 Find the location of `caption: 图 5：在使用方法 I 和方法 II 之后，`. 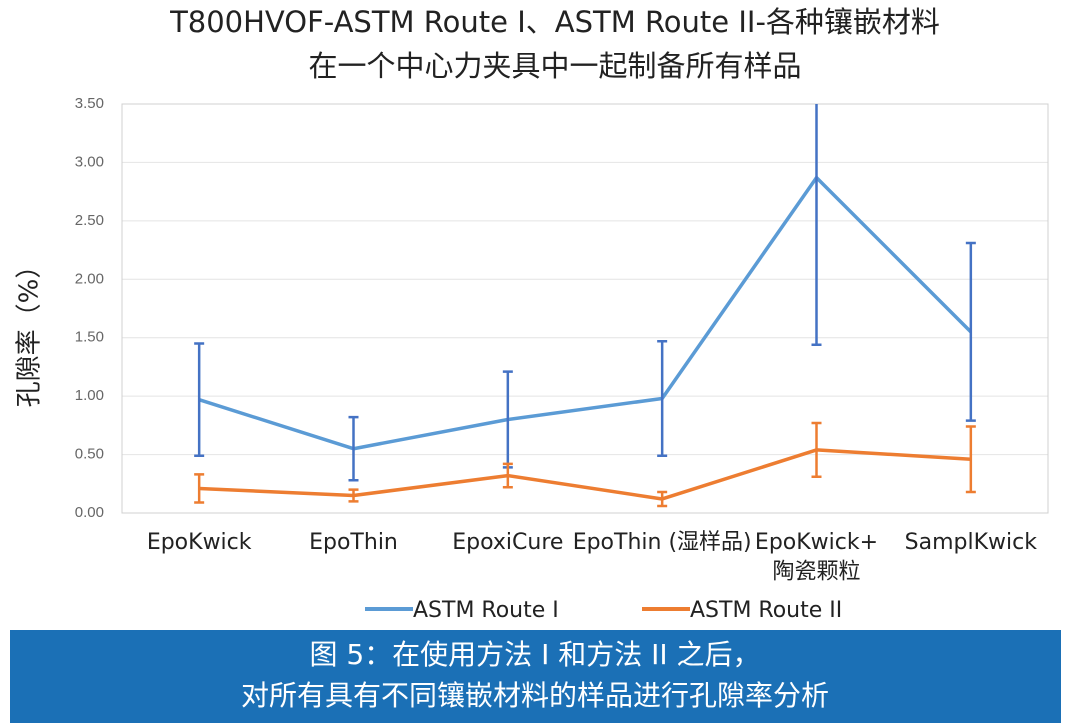

caption: 图 5：在使用方法 I 和方法 II 之后， is located at coordinates (534, 654).